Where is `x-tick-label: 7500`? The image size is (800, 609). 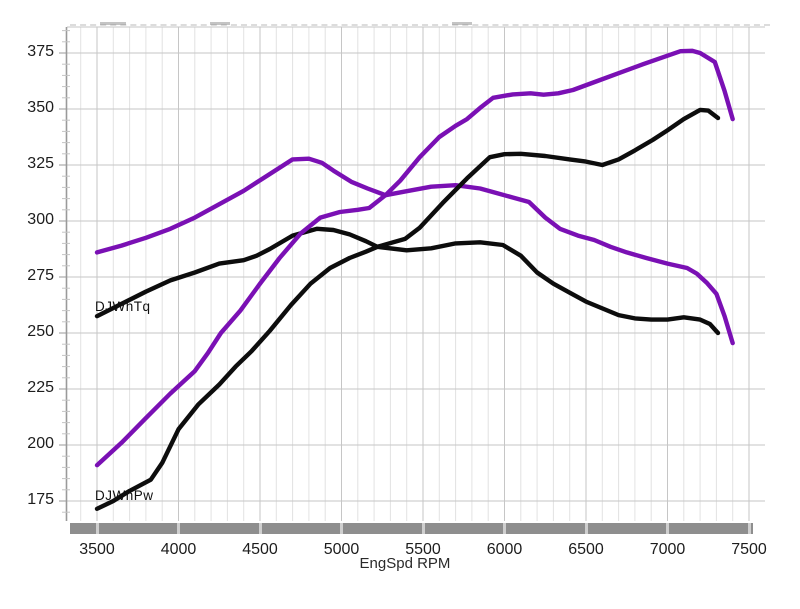
x-tick-label: 7500 is located at coordinates (749, 549).